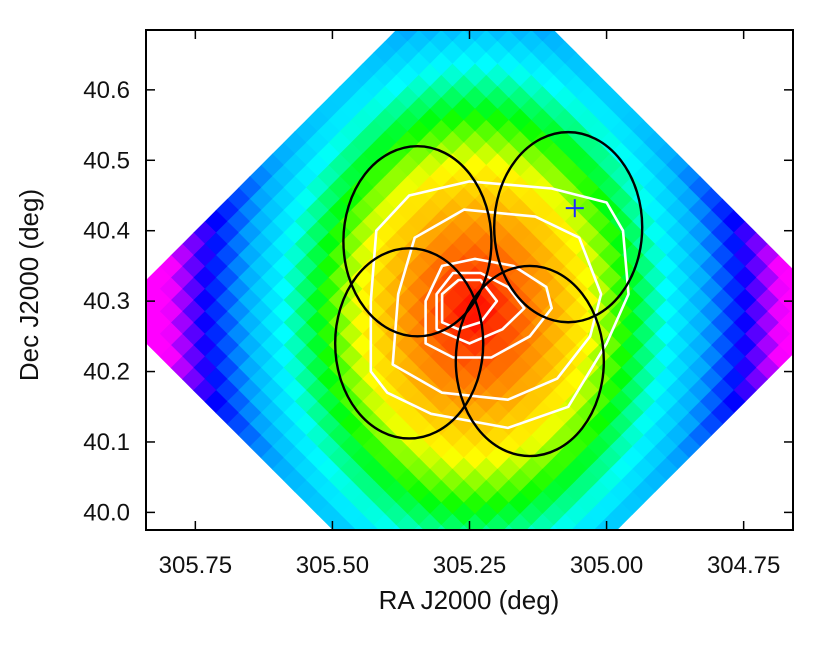  Describe the element at coordinates (469, 600) in the screenshot. I see `x-axis-label: RA J2000 (deg)` at that location.